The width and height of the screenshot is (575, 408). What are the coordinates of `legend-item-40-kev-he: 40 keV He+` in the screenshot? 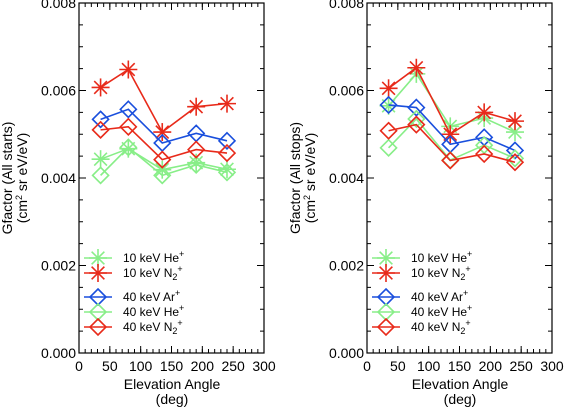 It's located at (422, 312).